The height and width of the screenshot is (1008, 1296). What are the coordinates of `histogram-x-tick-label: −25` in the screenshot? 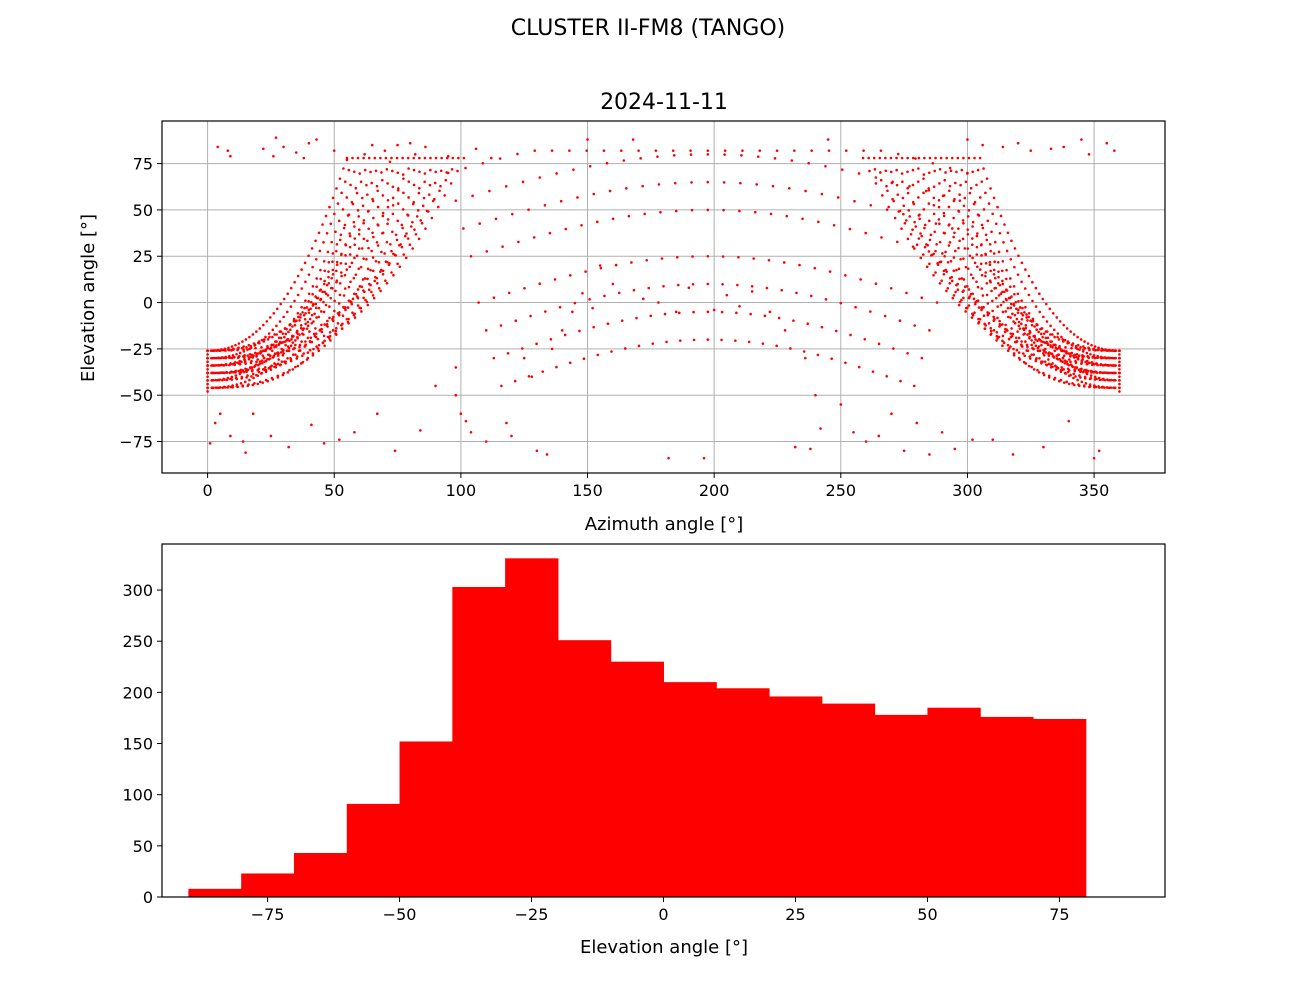 It's located at (532, 914).